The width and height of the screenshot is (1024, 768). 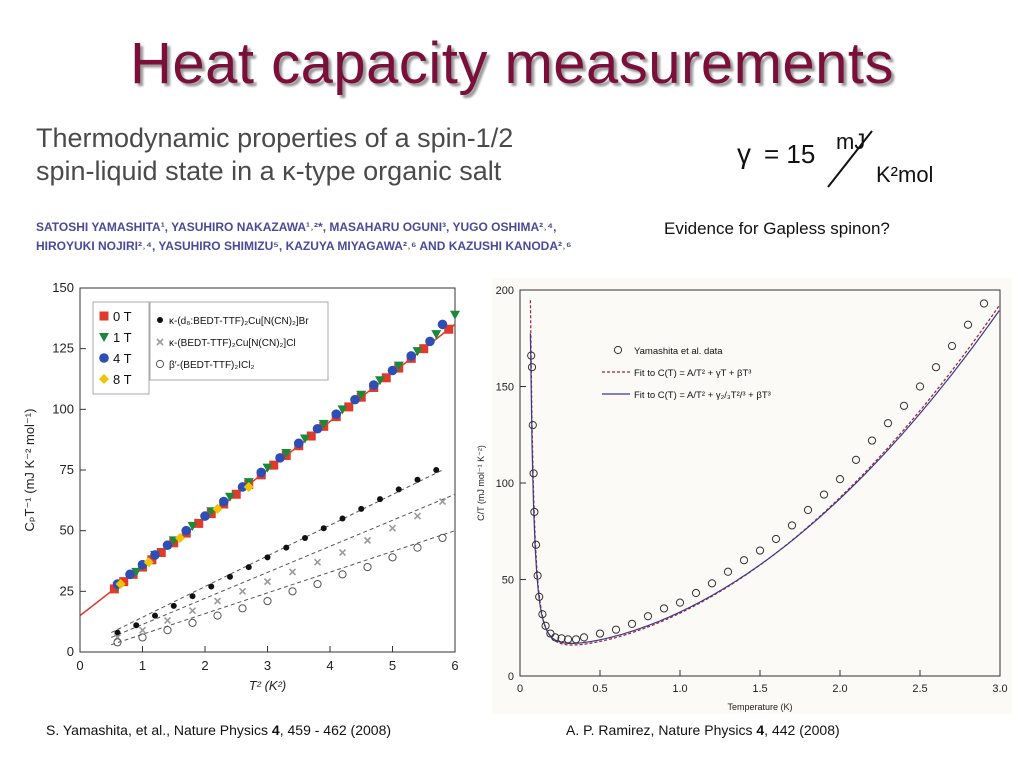 What do you see at coordinates (505, 388) in the screenshot?
I see `y-tick-label-3: 150` at bounding box center [505, 388].